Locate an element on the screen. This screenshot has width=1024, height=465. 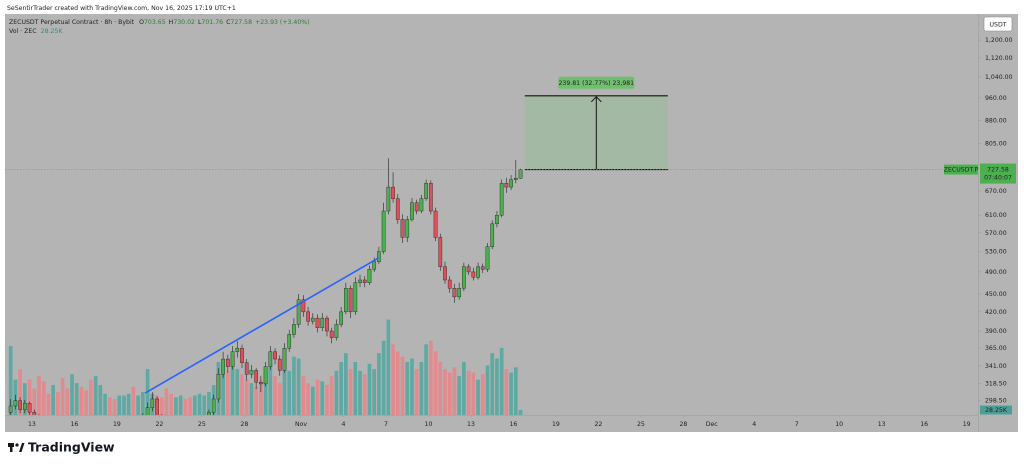
y-tick-label: 365.00 is located at coordinates (996, 348).